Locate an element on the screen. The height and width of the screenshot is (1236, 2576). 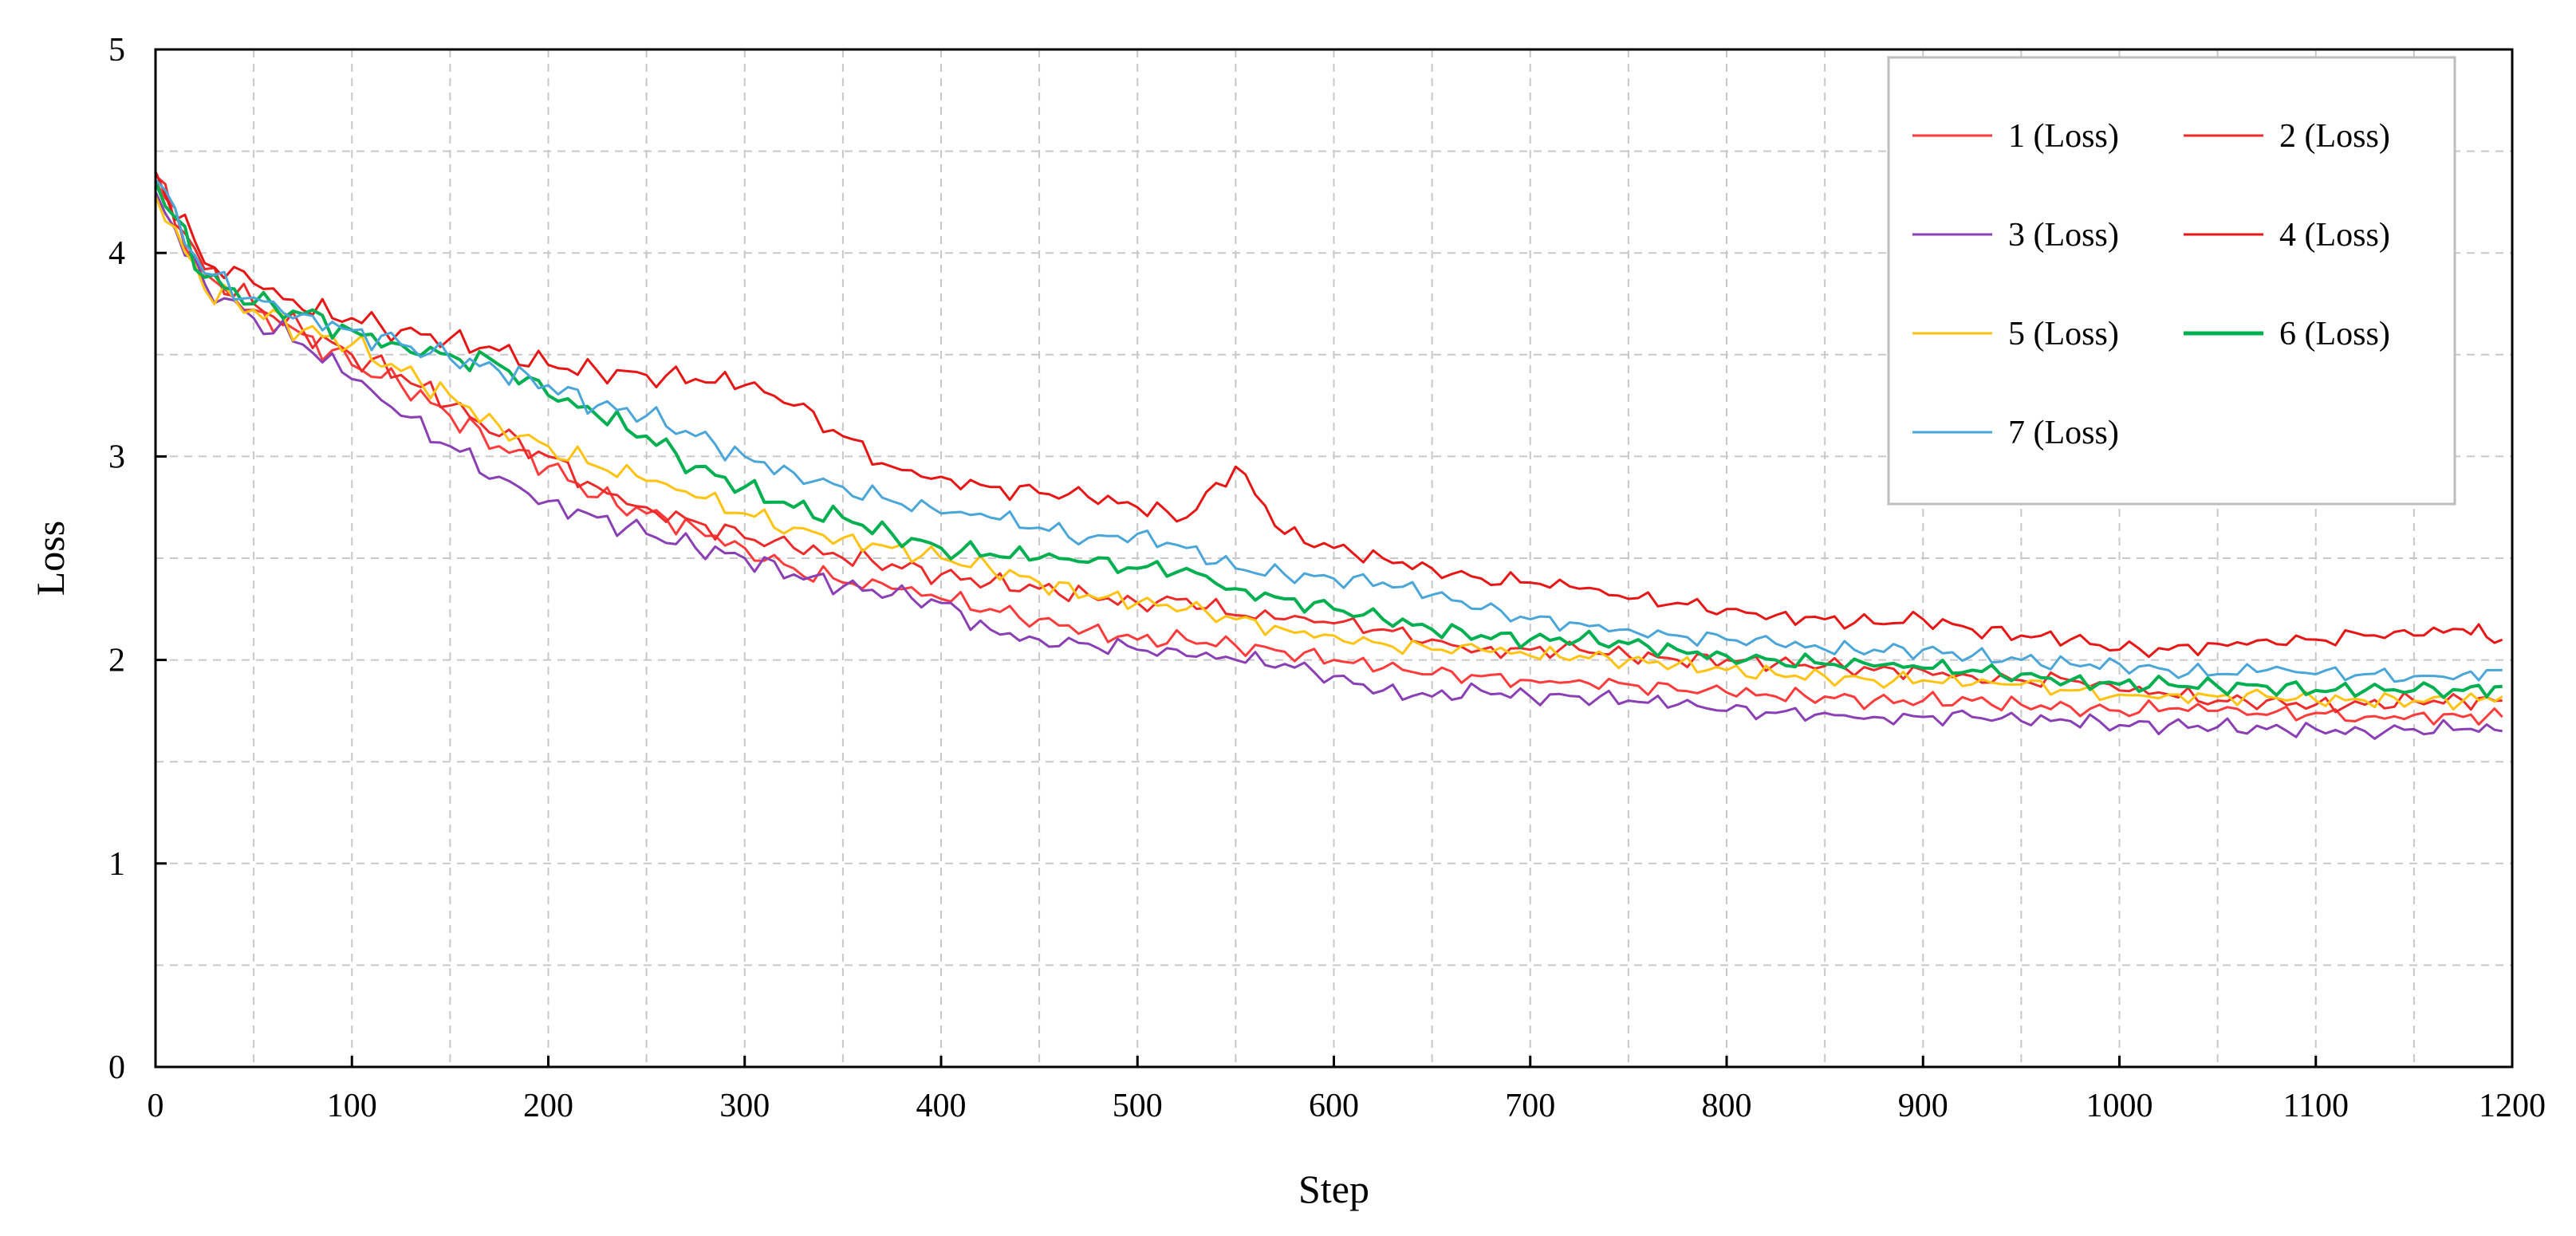
x-tick-label: 1100 is located at coordinates (2316, 1106).